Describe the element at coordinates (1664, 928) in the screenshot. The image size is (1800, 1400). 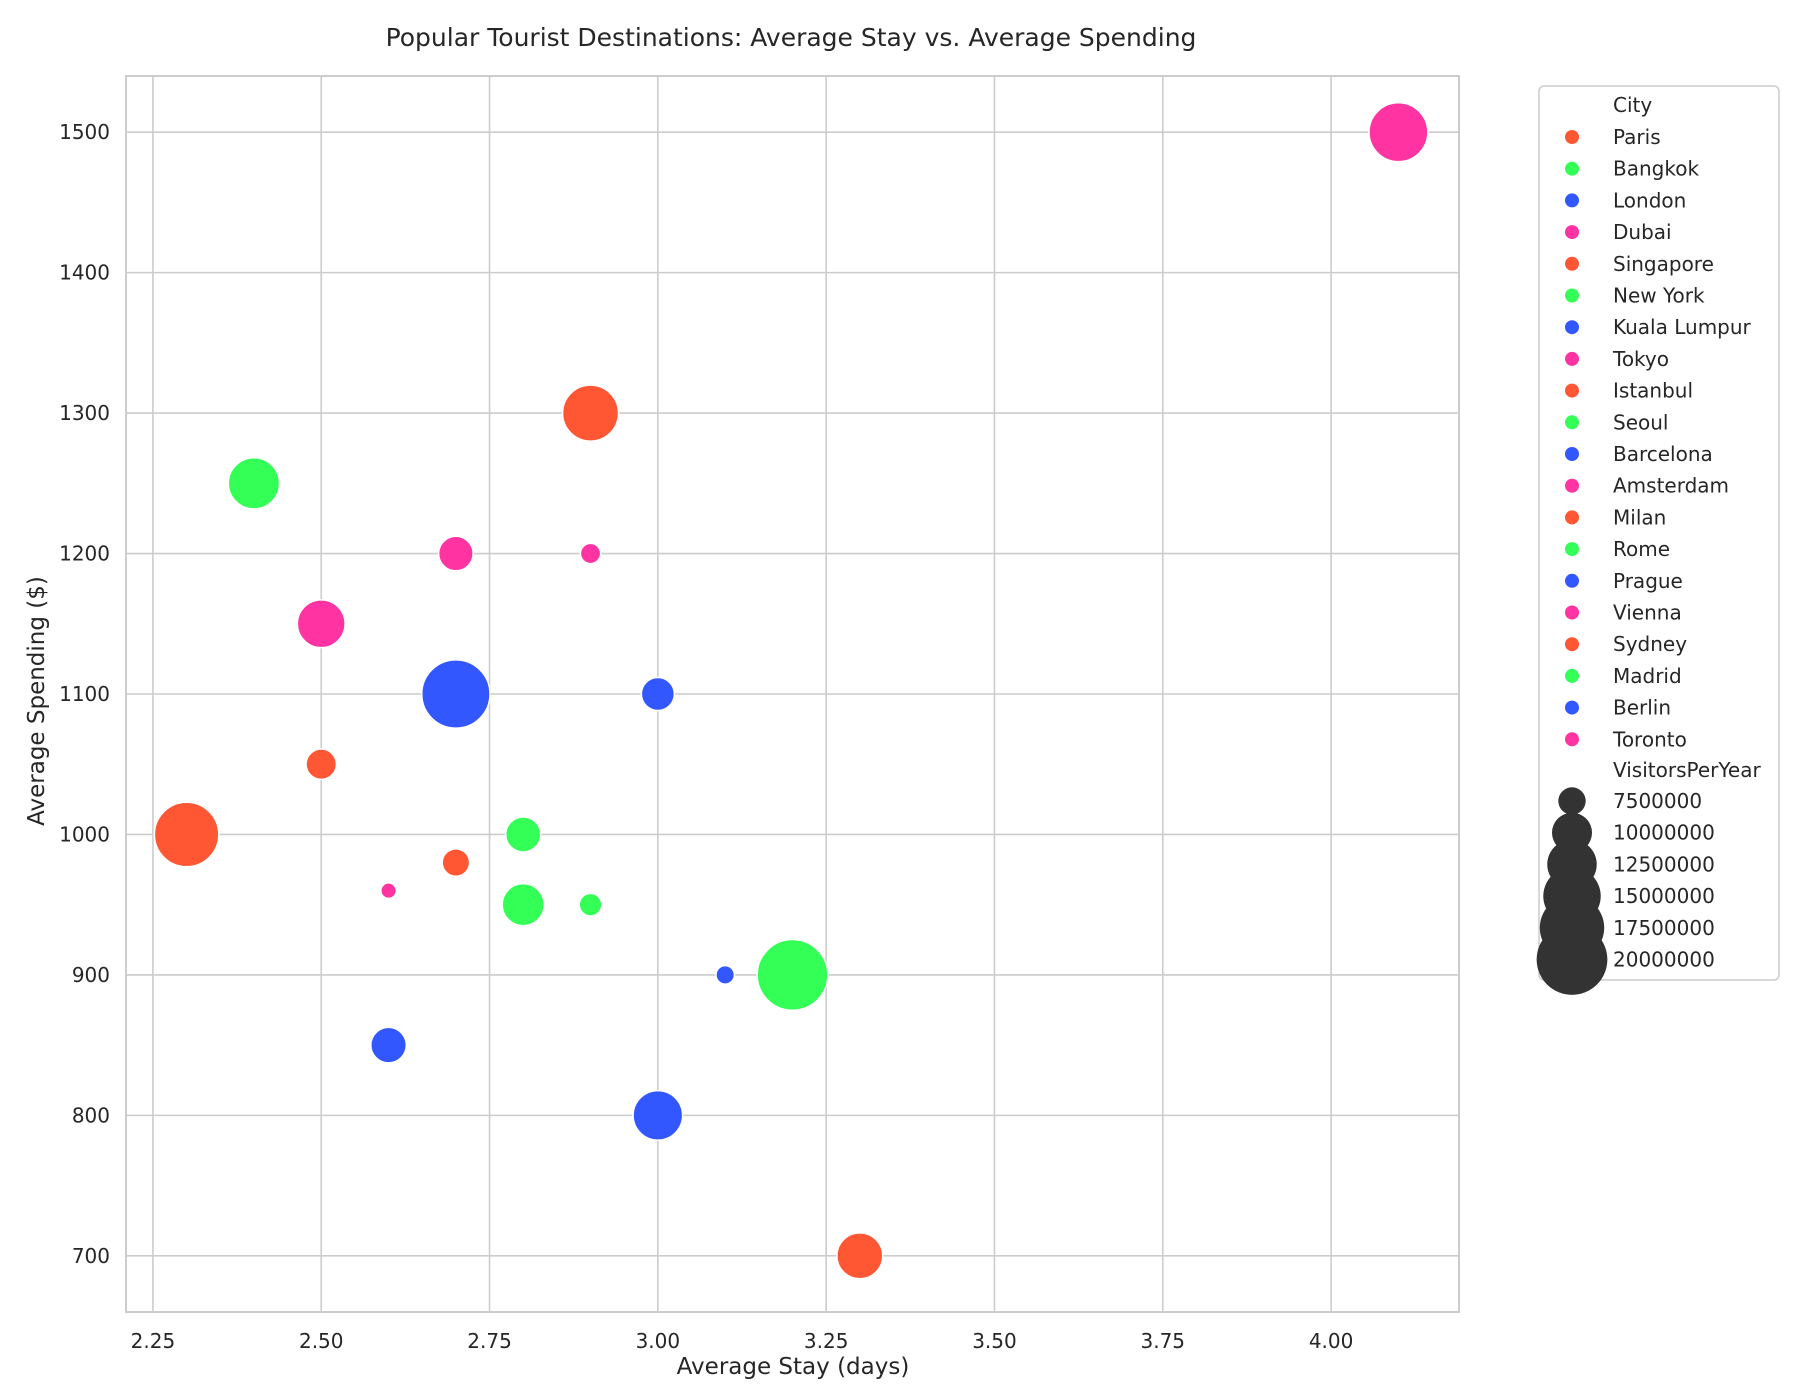
I see `legend-size-label: 17500000` at that location.